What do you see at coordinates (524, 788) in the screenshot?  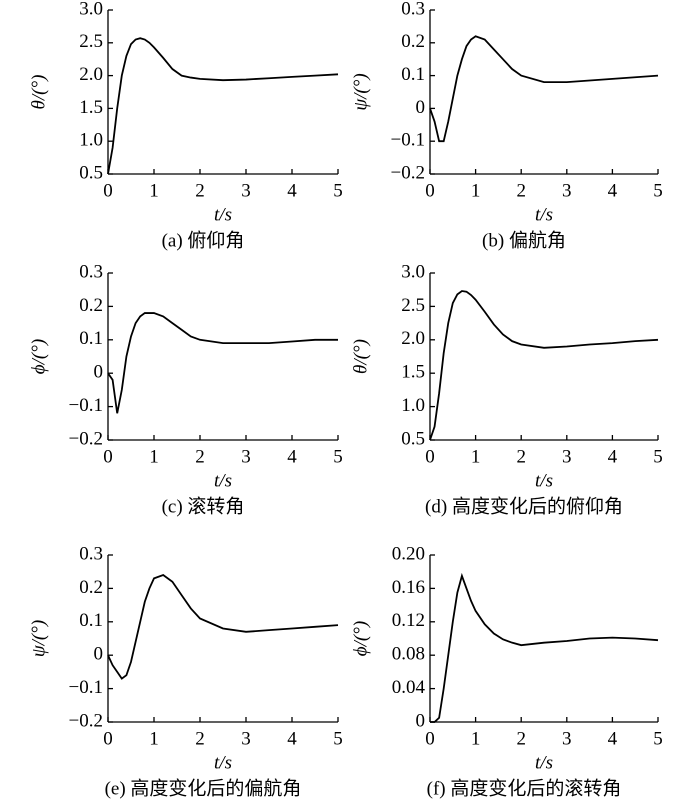 I see `caption: (f) 高度变化后的滚转角` at bounding box center [524, 788].